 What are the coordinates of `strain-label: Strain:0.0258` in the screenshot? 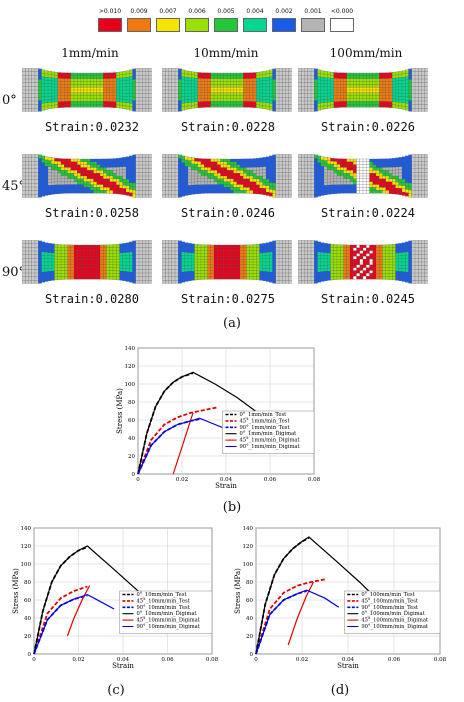 It's located at (92, 213).